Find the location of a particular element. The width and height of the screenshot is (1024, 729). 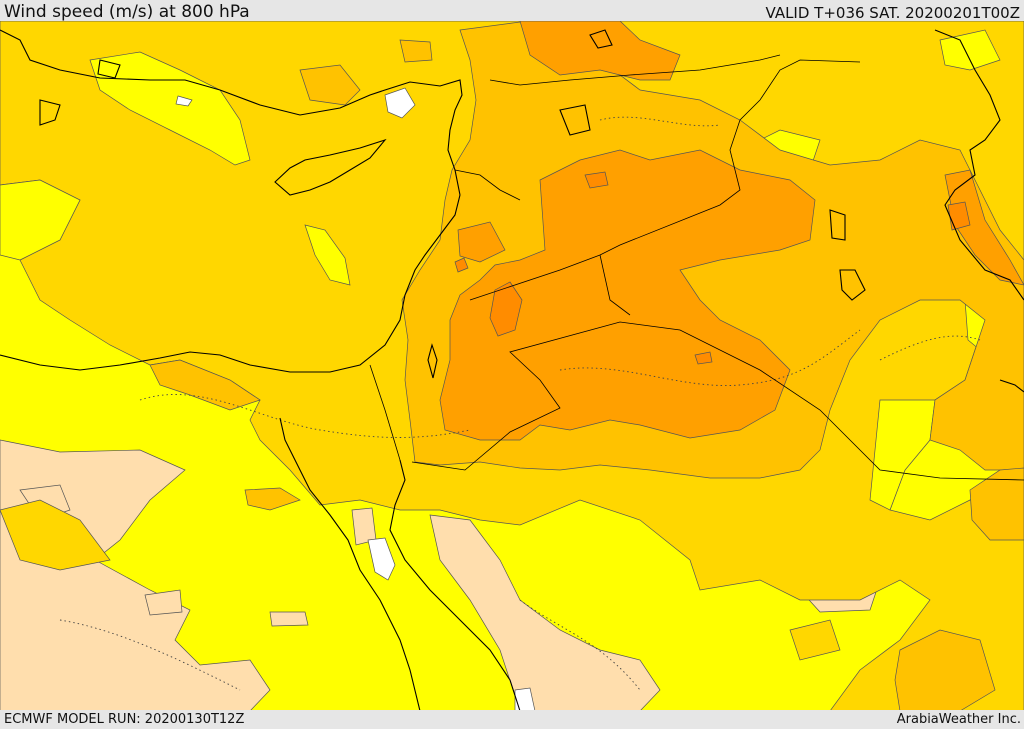

map-title: Wind speed (m/s) at 800 hPa is located at coordinates (127, 12).